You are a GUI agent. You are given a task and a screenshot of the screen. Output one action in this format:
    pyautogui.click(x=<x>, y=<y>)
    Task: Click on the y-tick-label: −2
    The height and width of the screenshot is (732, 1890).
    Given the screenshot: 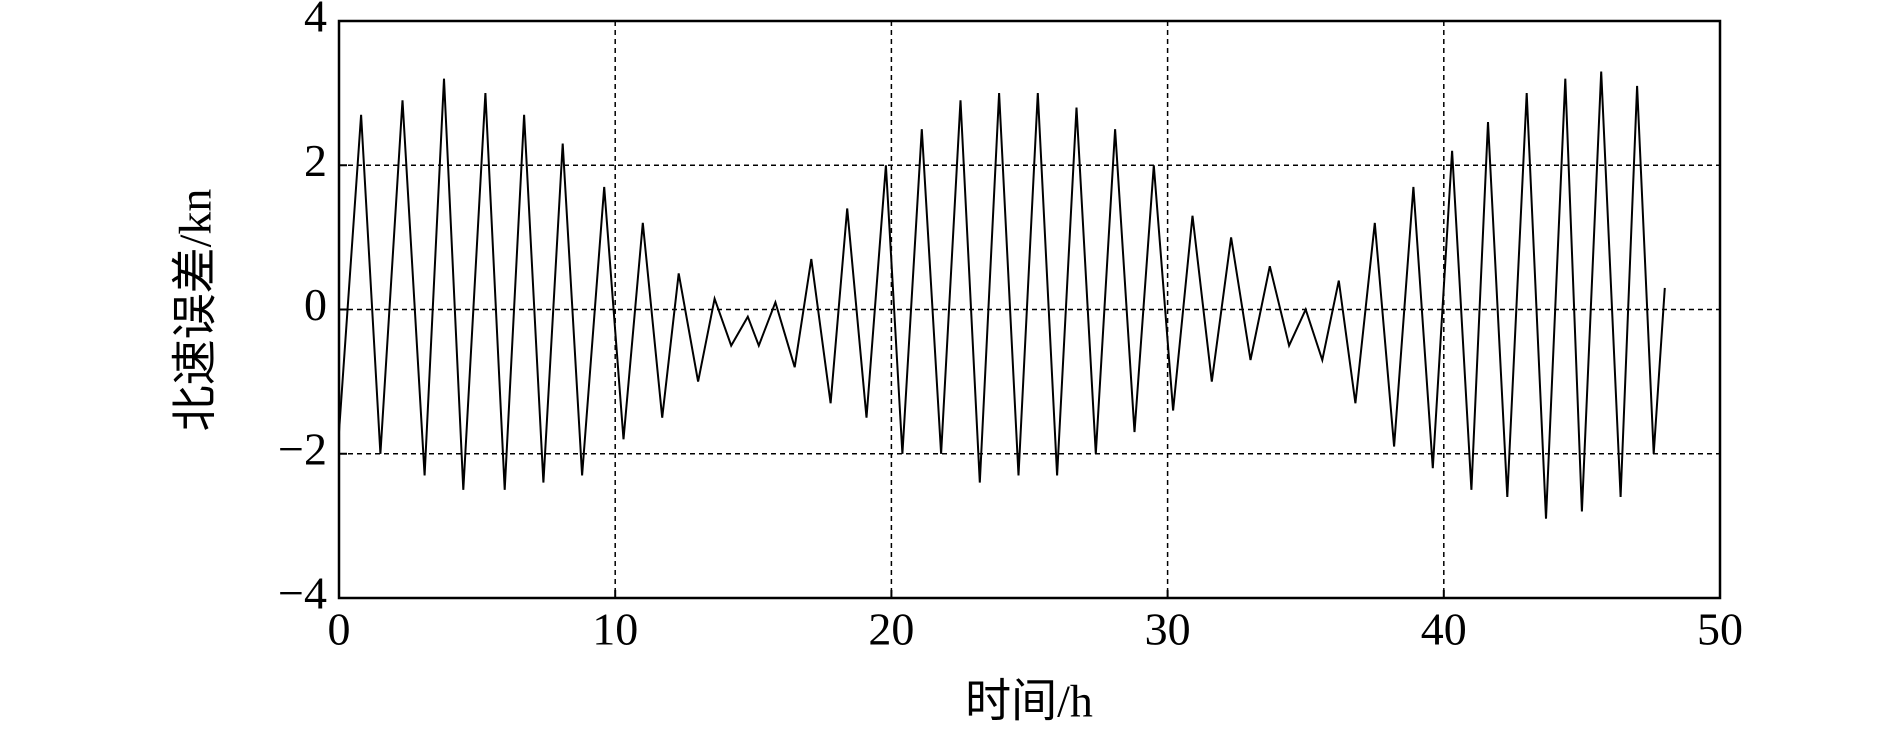 What is the action you would take?
    pyautogui.click(x=302, y=448)
    